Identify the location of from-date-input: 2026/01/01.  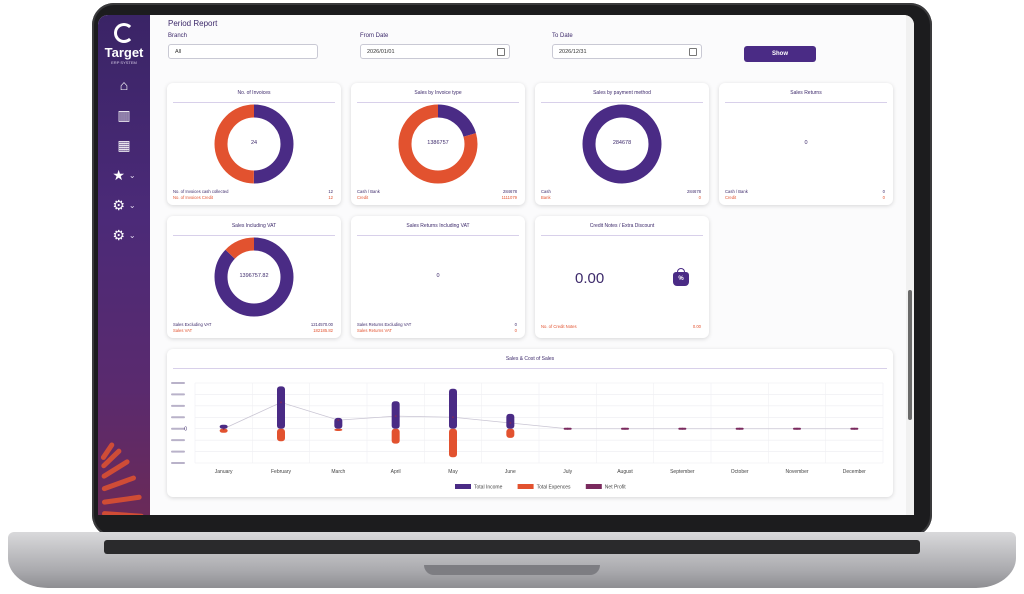
(435, 51).